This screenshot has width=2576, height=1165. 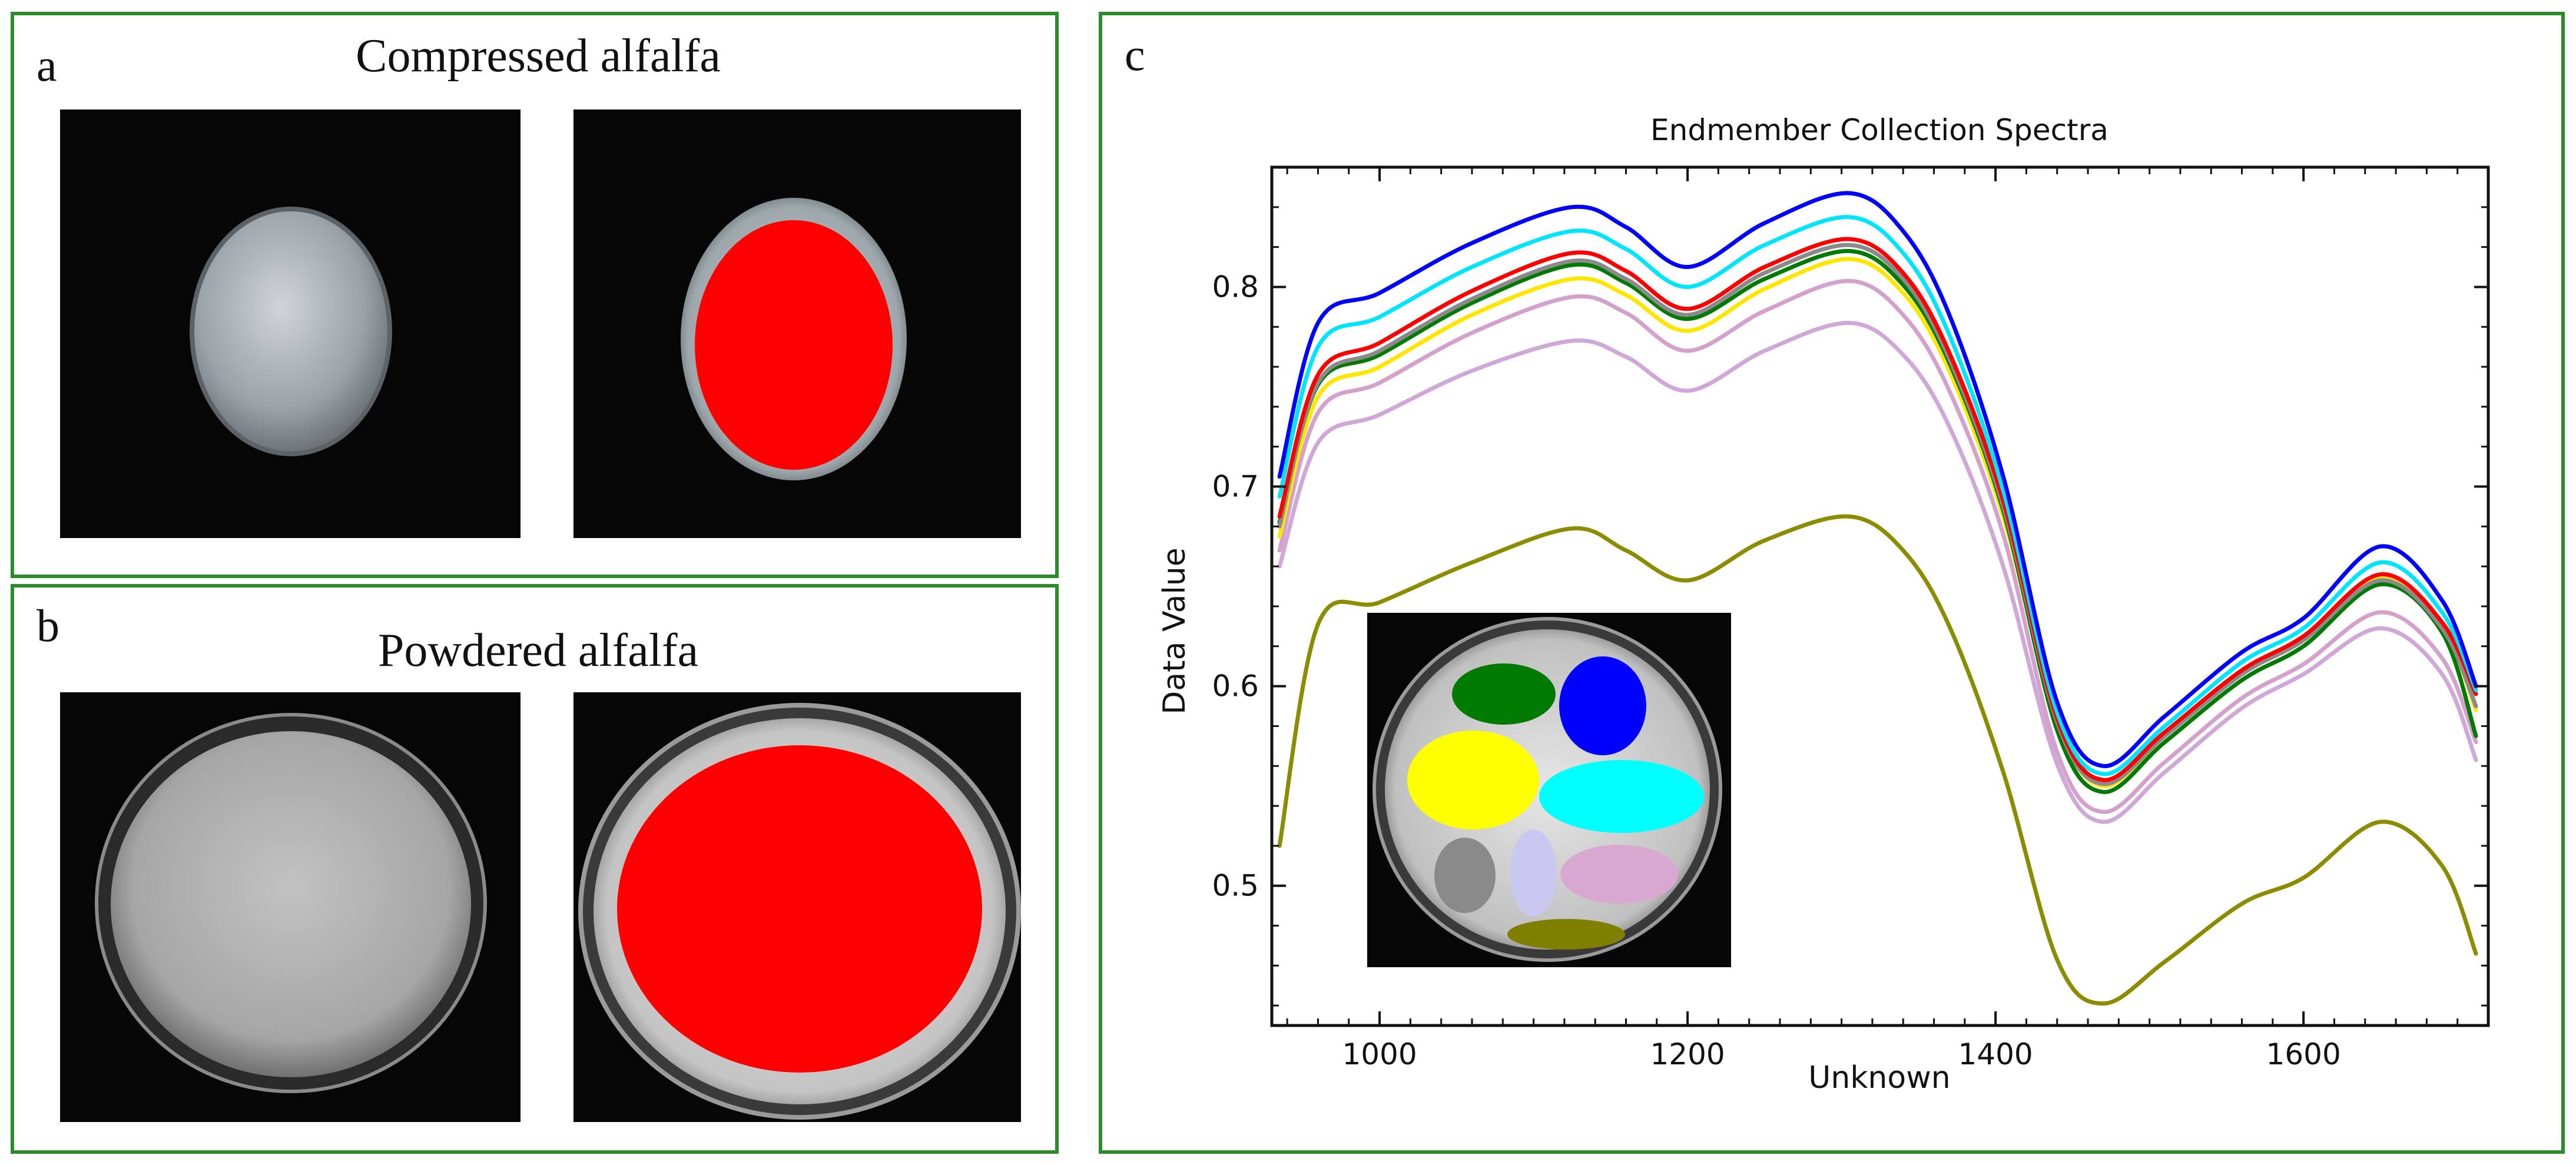 I want to click on y-tick-label: 0.8, so click(x=1235, y=287).